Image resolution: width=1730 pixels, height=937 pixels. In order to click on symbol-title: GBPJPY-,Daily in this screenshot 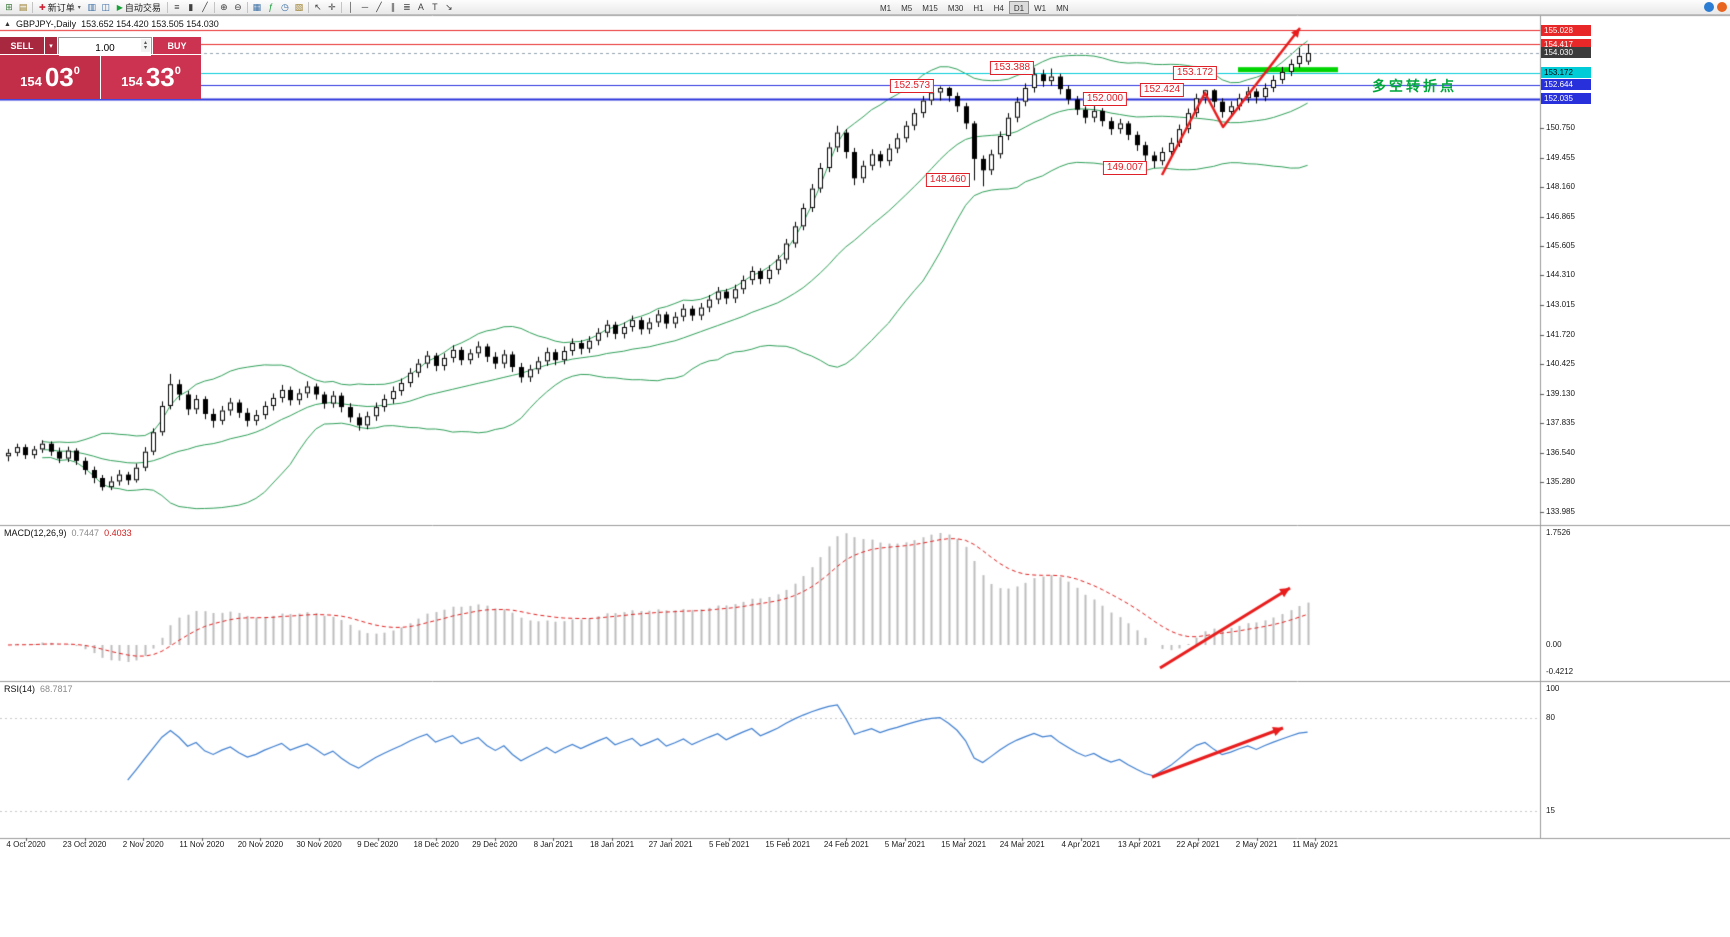, I will do `click(46, 24)`.